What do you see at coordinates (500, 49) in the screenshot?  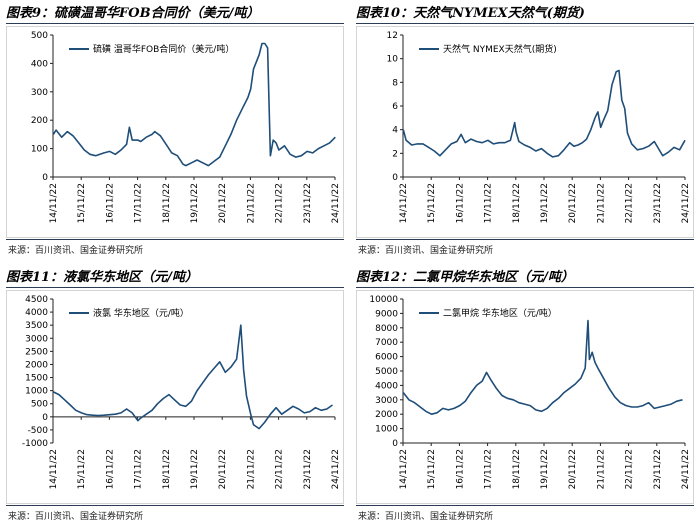 I see `legend-label: 天然气 NYMEX天然气(期货)` at bounding box center [500, 49].